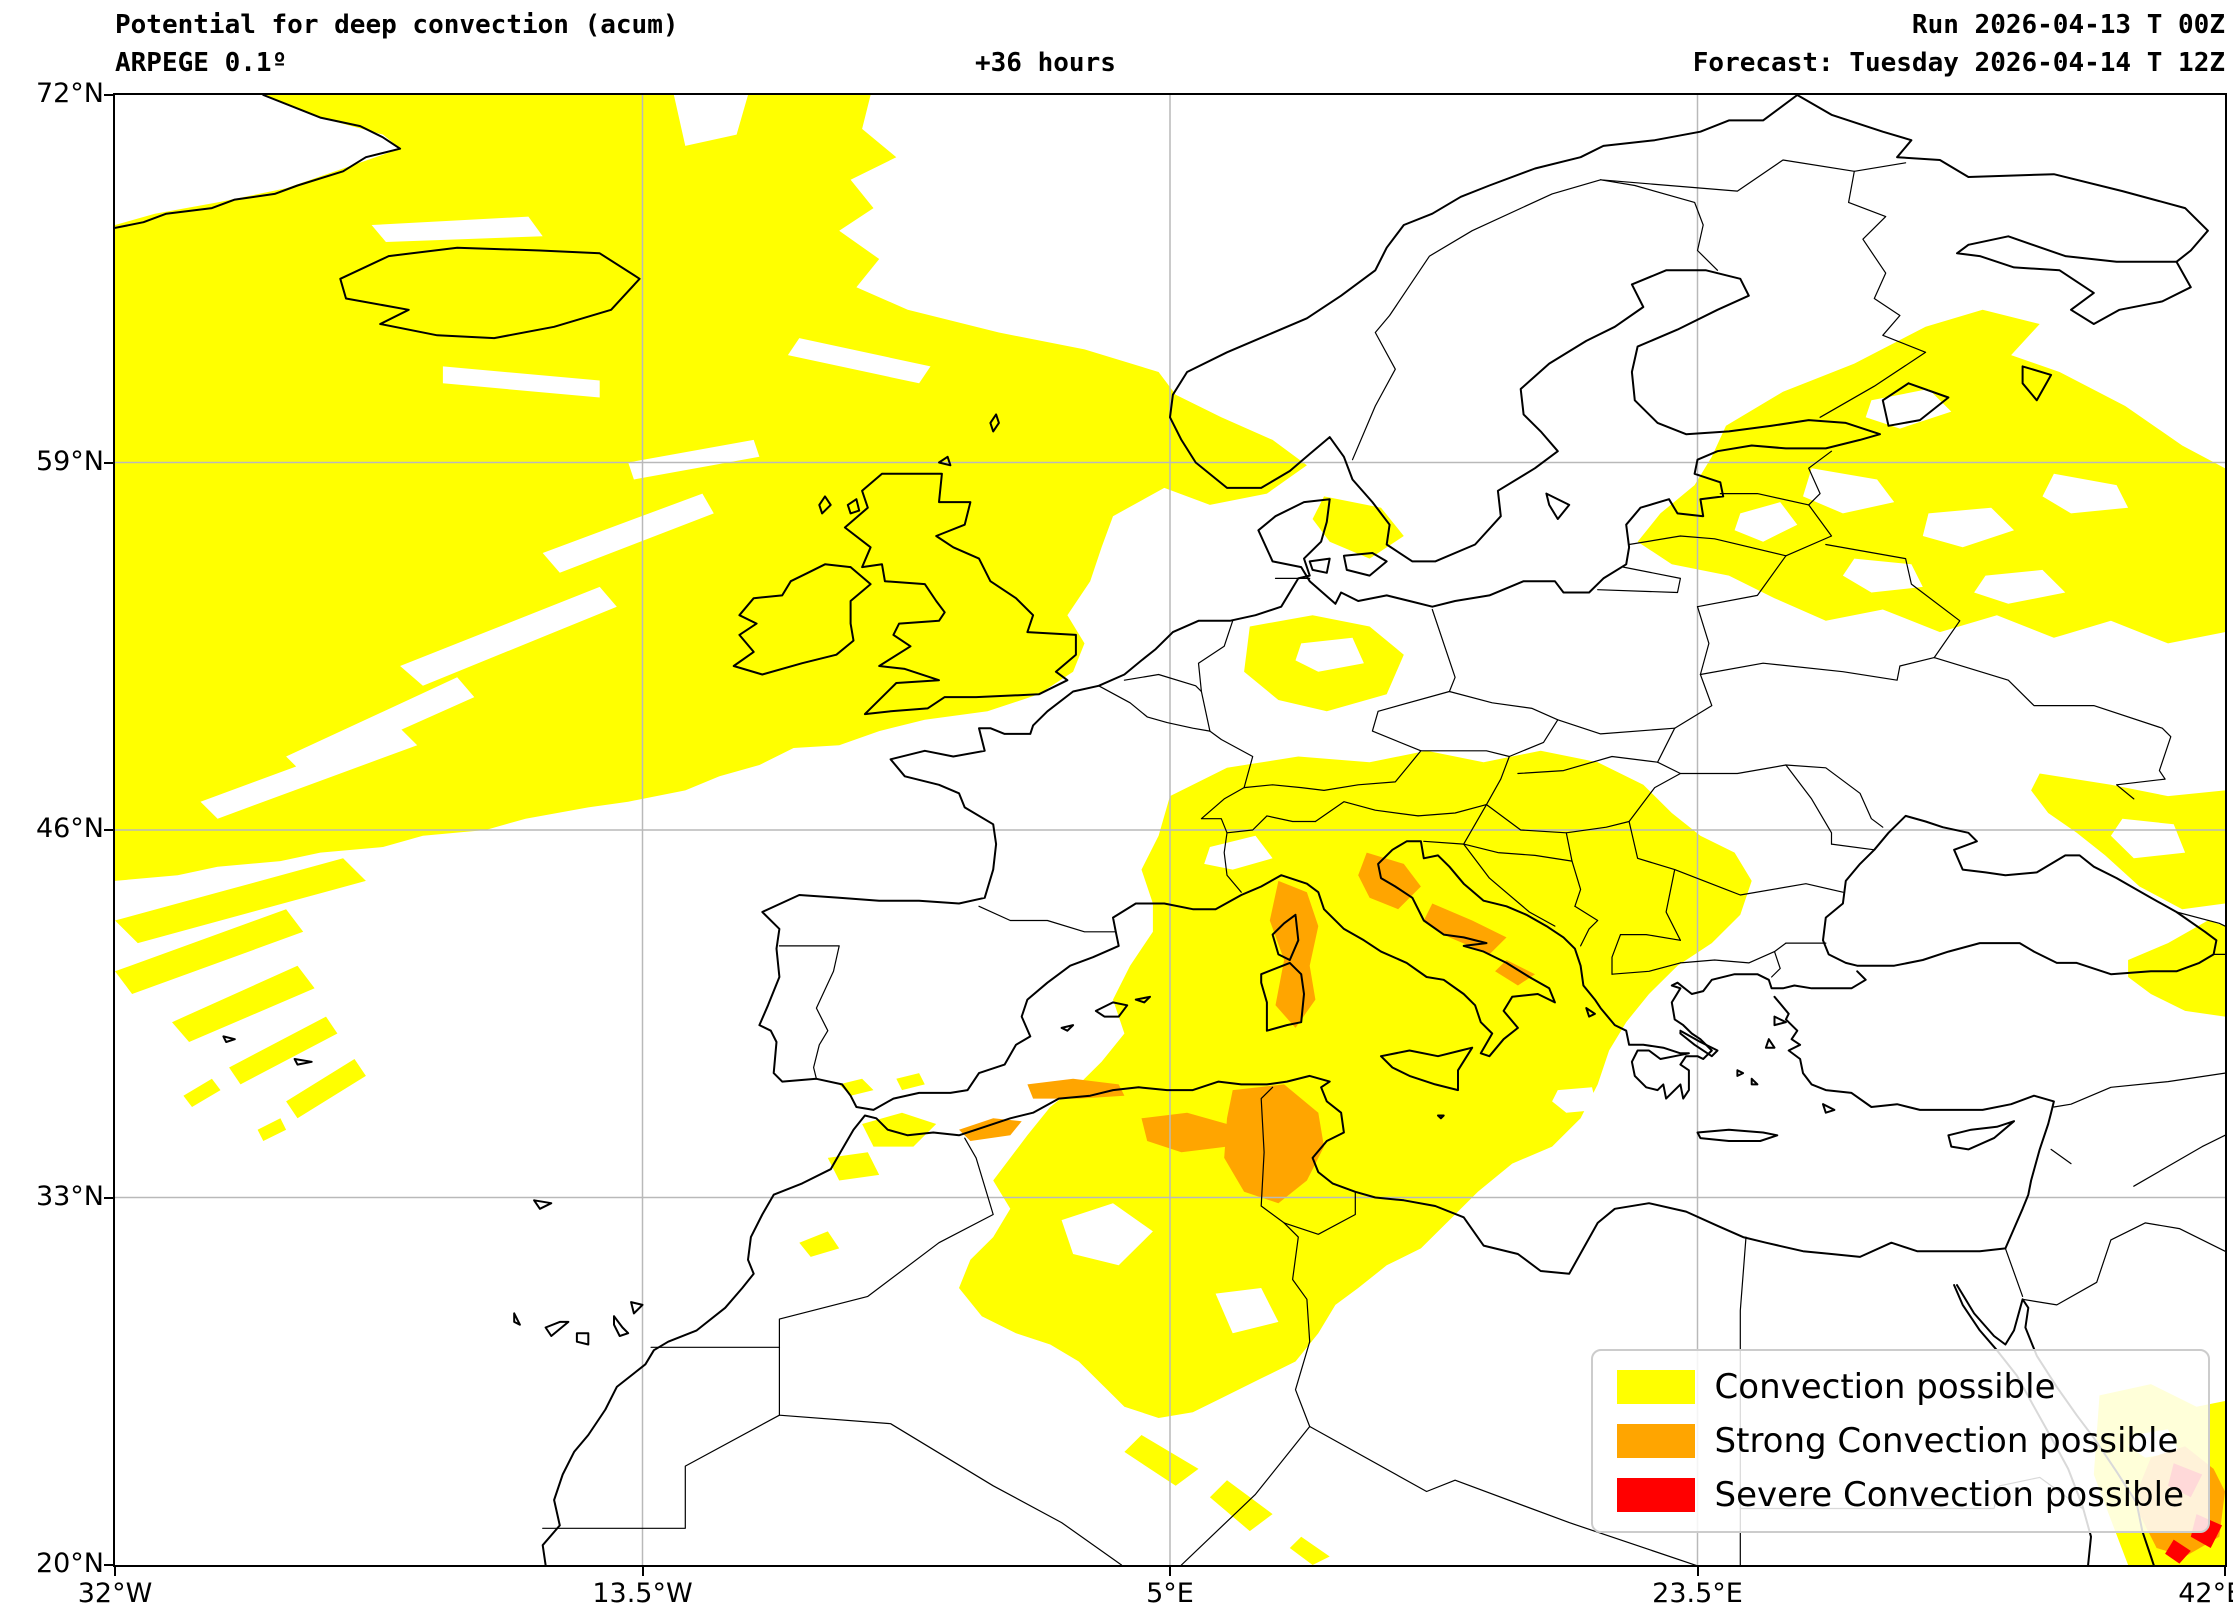  Describe the element at coordinates (1697, 1593) in the screenshot. I see `x-axis-label-23-5e: 23.5°E` at that location.